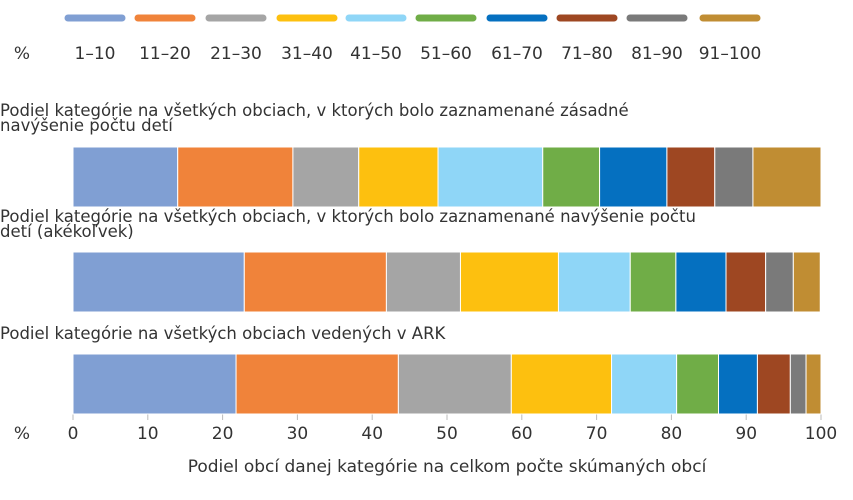  Describe the element at coordinates (372, 434) in the screenshot. I see `x-tick-label: 40` at that location.